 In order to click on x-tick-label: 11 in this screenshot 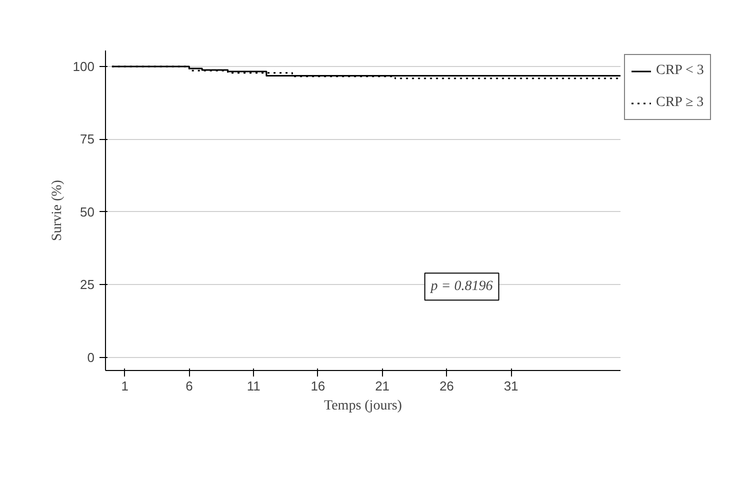, I will do `click(253, 386)`.